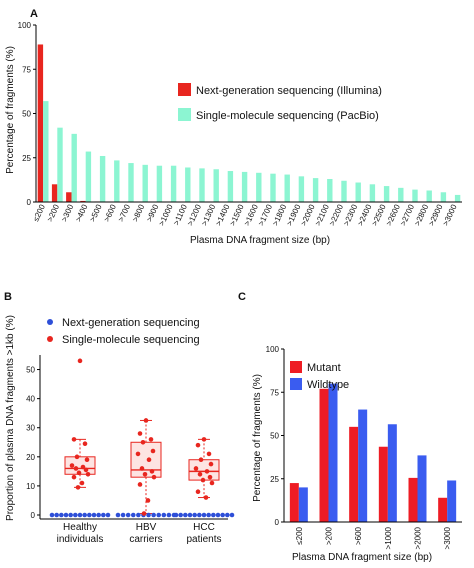  What do you see at coordinates (324, 368) in the screenshot?
I see `panel-c-legend-label: Mutant` at bounding box center [324, 368].